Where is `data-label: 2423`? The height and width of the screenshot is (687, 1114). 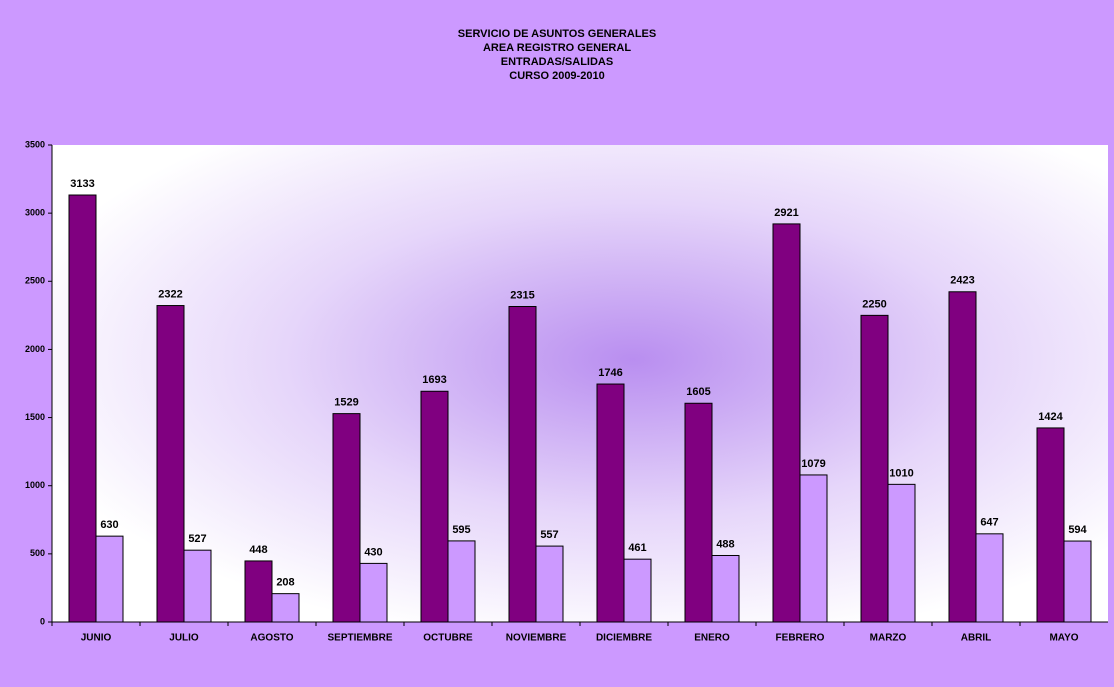 data-label: 2423 is located at coordinates (962, 281).